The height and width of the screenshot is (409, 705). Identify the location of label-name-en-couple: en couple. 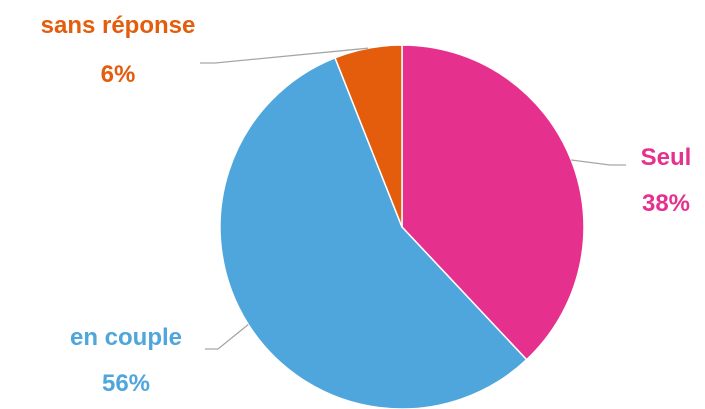
(126, 337).